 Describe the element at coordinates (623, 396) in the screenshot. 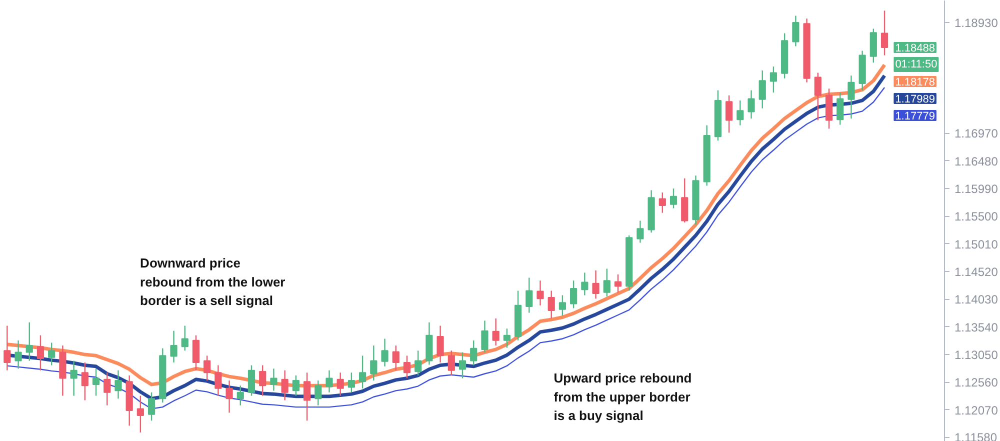

I see `annotation: Upward price rebound from the upper border is a buy signal` at that location.